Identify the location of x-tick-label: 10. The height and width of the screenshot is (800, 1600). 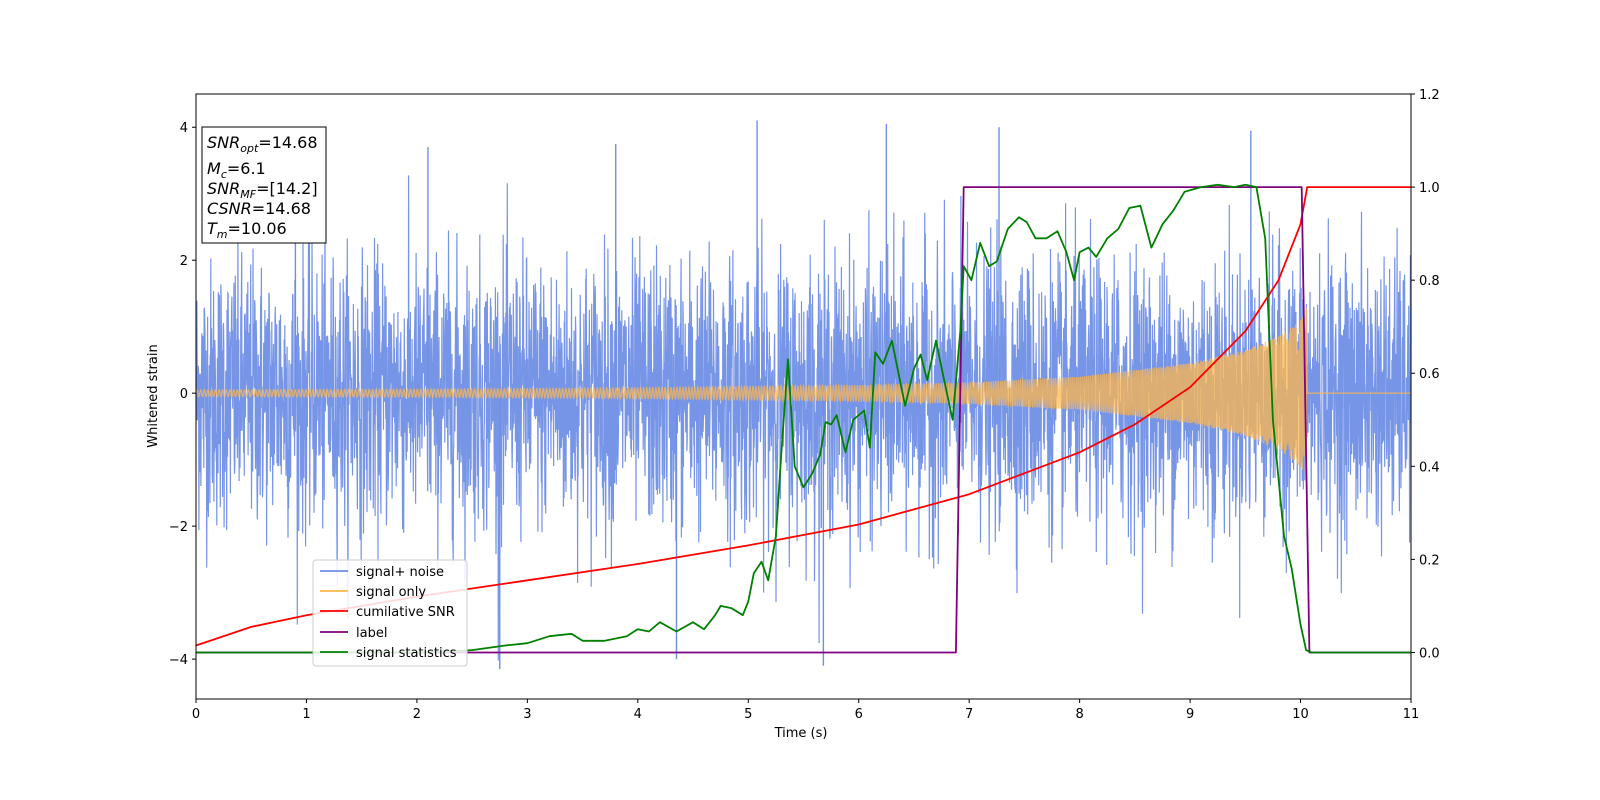
(1300, 714).